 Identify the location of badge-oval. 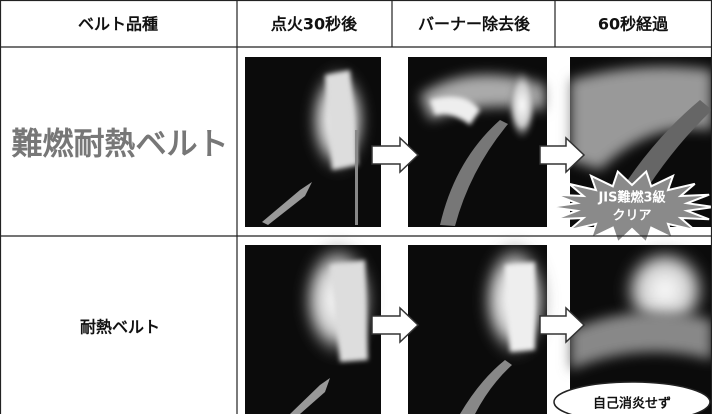
(632, 397).